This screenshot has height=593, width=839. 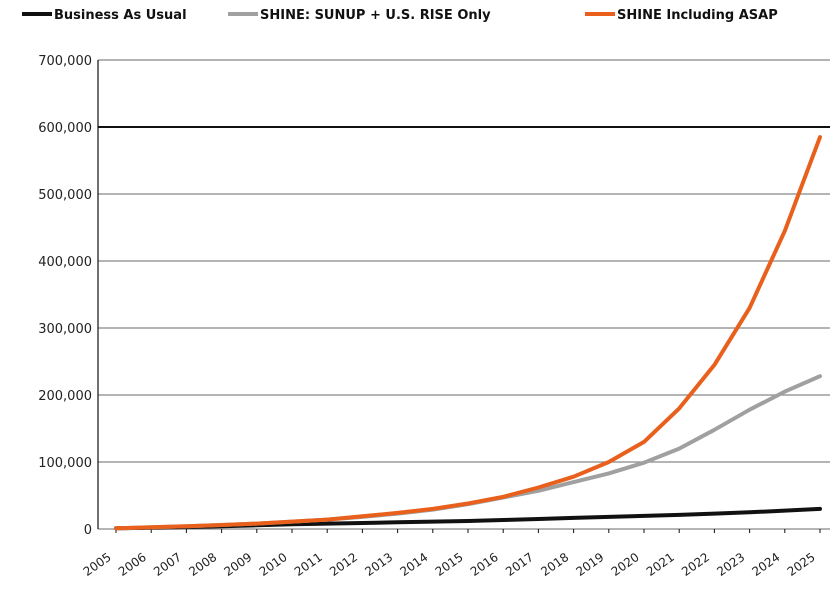 What do you see at coordinates (237, 564) in the screenshot?
I see `x-tick-label: 2009` at bounding box center [237, 564].